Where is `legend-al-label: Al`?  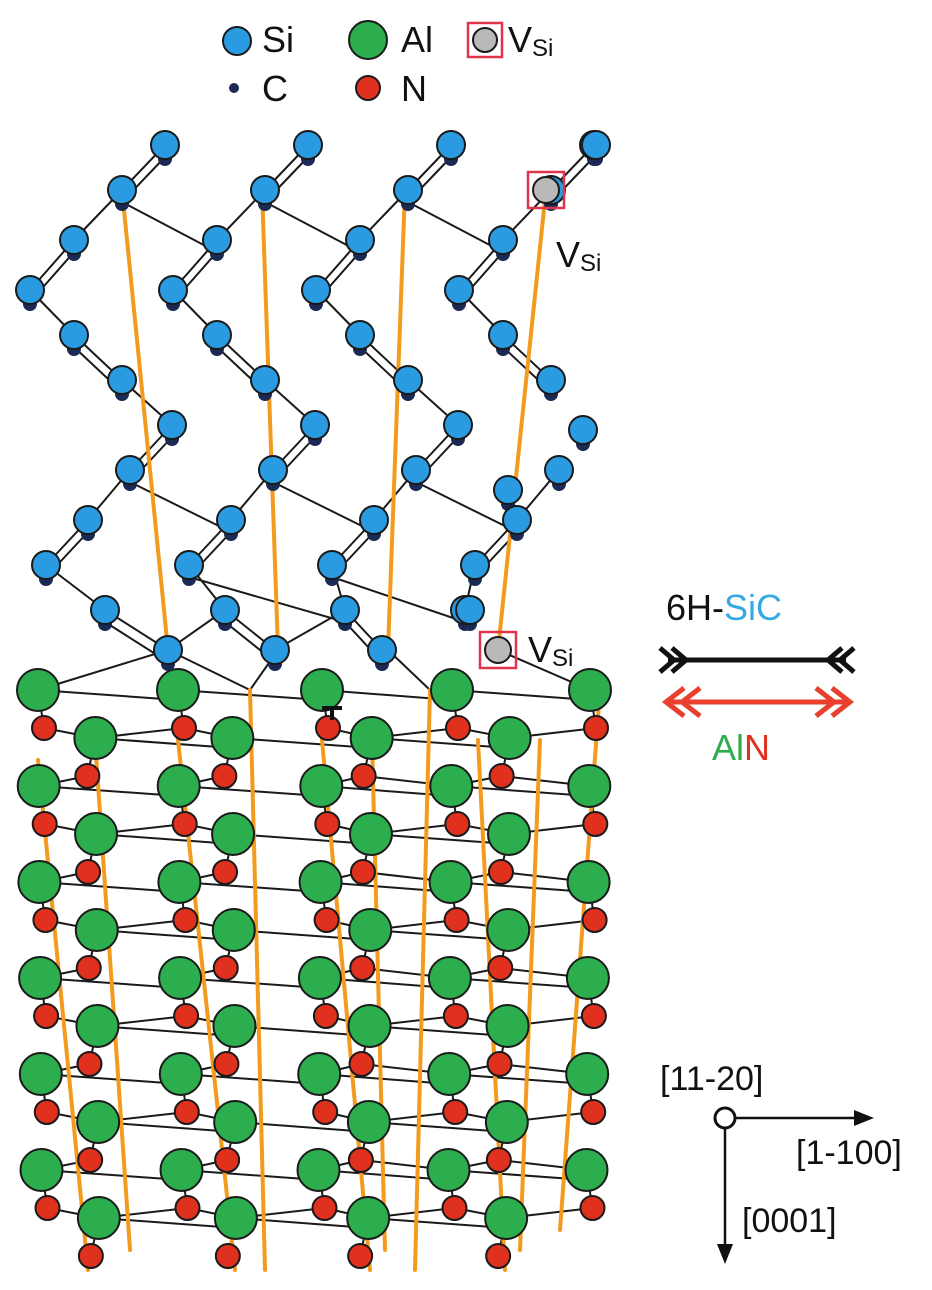 legend-al-label: Al is located at coordinates (417, 39).